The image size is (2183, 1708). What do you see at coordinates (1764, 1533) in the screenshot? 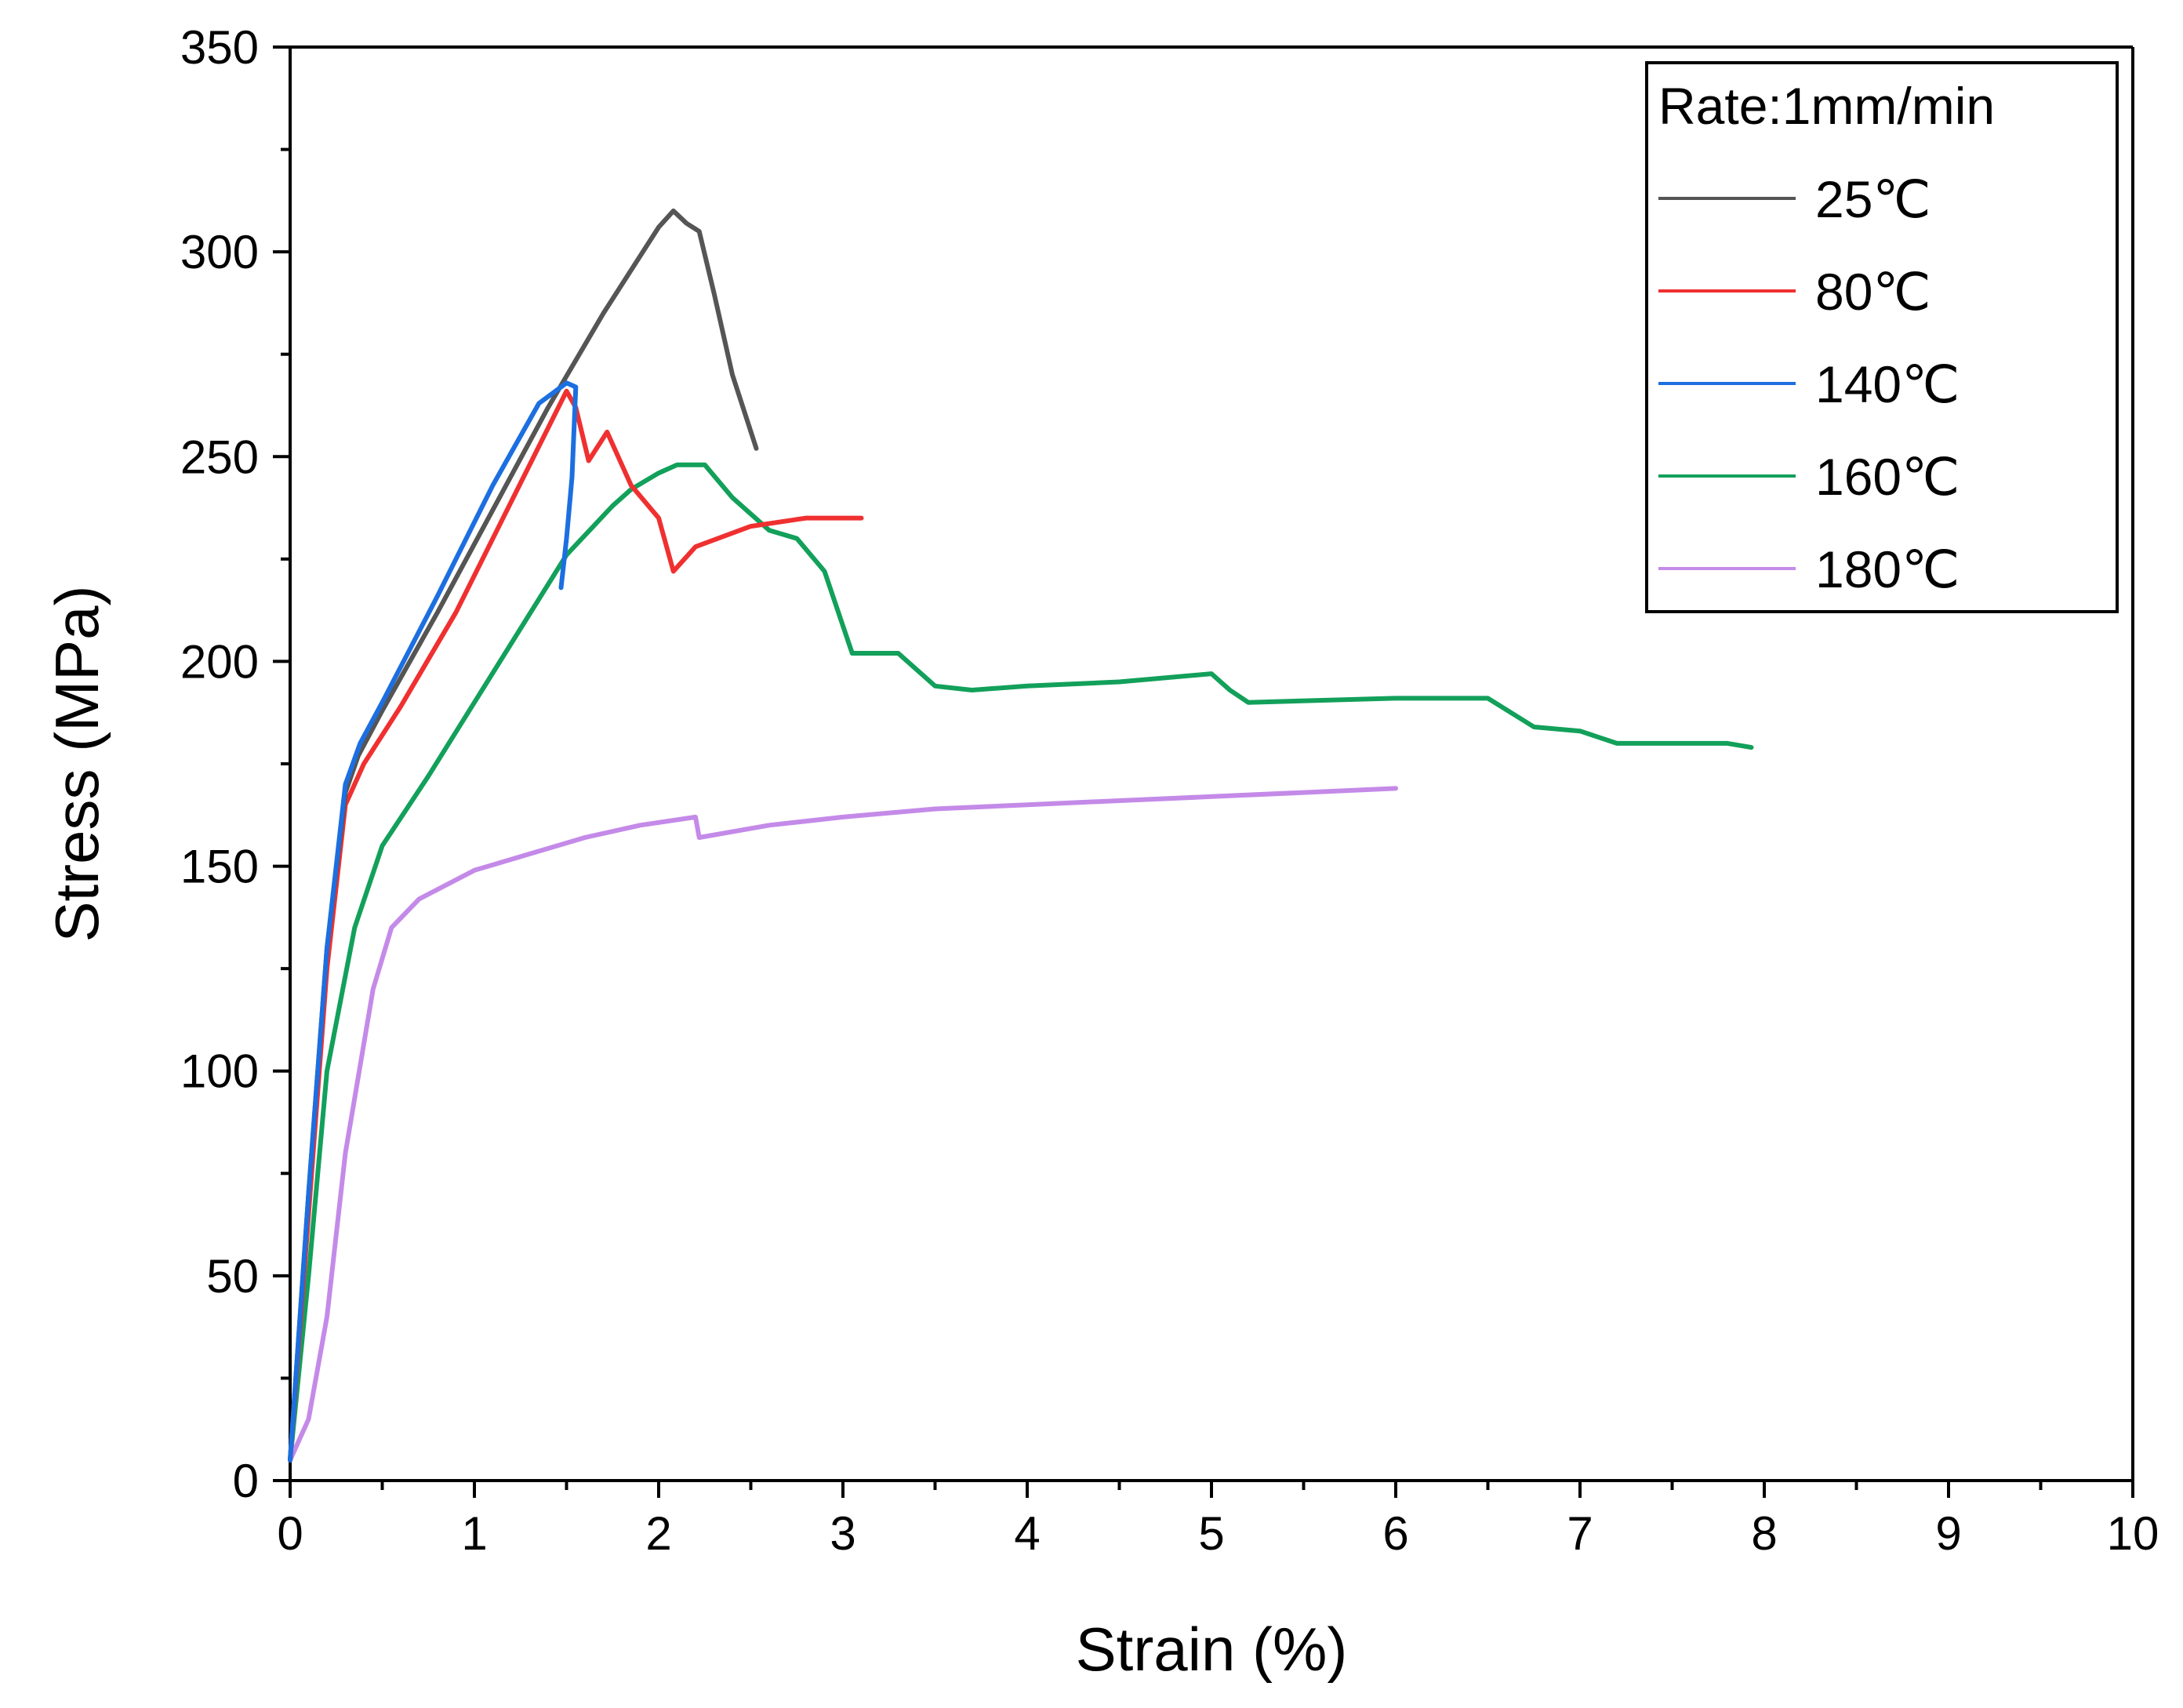
I see `x-tick-label: 8` at bounding box center [1764, 1533].